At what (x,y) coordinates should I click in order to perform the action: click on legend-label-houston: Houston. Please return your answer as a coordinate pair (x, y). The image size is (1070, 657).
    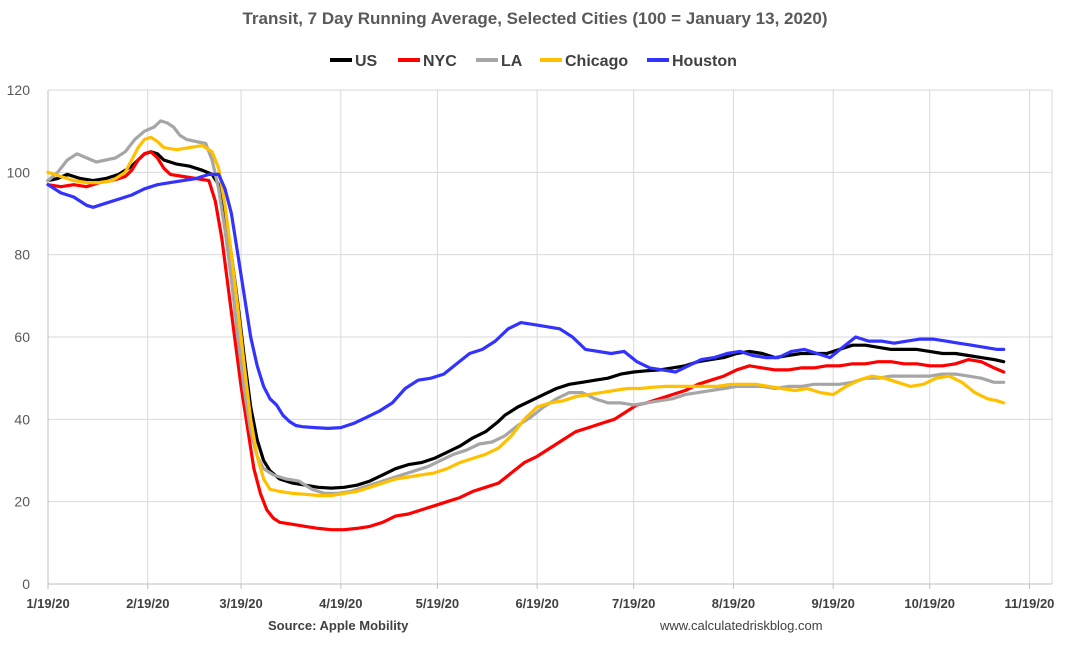
    Looking at the image, I should click on (704, 61).